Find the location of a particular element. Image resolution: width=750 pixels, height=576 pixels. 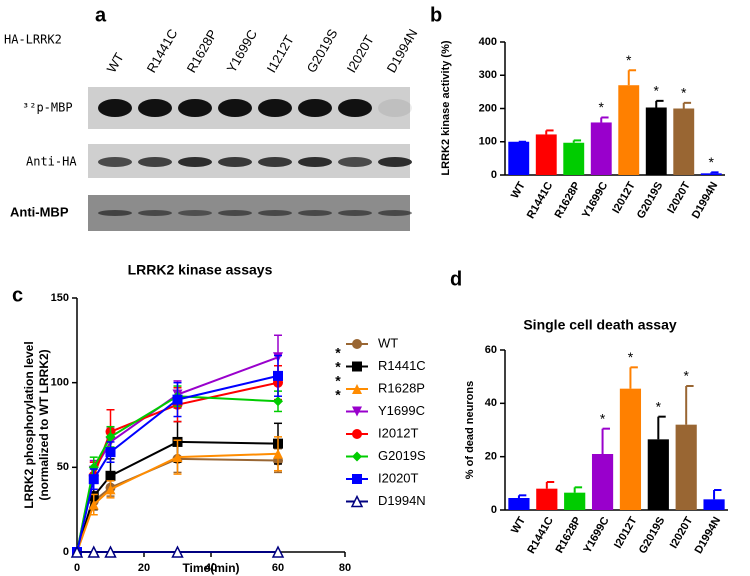

legend-label: R1628P is located at coordinates (401, 387).